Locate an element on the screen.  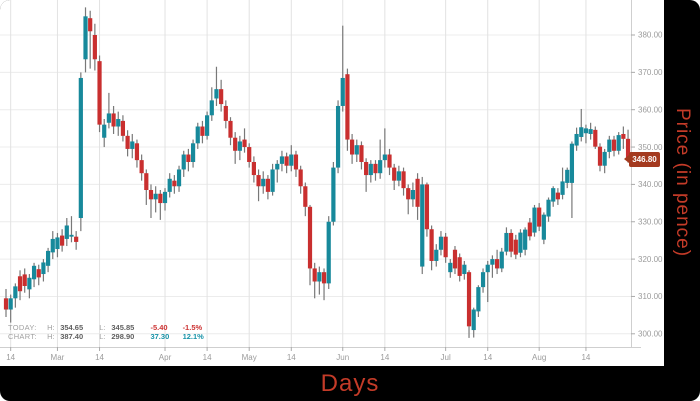
y-axis-title: Price (in pence) is located at coordinates (682, 183).